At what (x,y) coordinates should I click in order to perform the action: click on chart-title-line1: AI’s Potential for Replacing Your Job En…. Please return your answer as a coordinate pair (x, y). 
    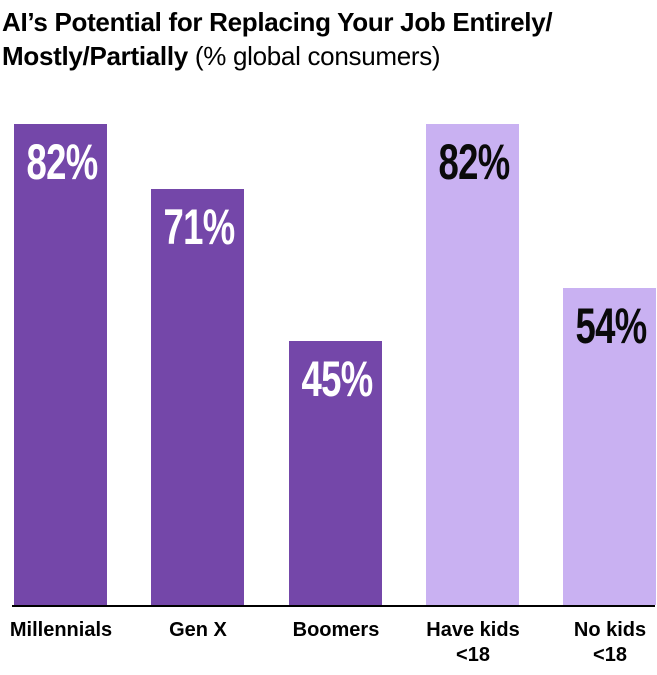
    Looking at the image, I should click on (329, 22).